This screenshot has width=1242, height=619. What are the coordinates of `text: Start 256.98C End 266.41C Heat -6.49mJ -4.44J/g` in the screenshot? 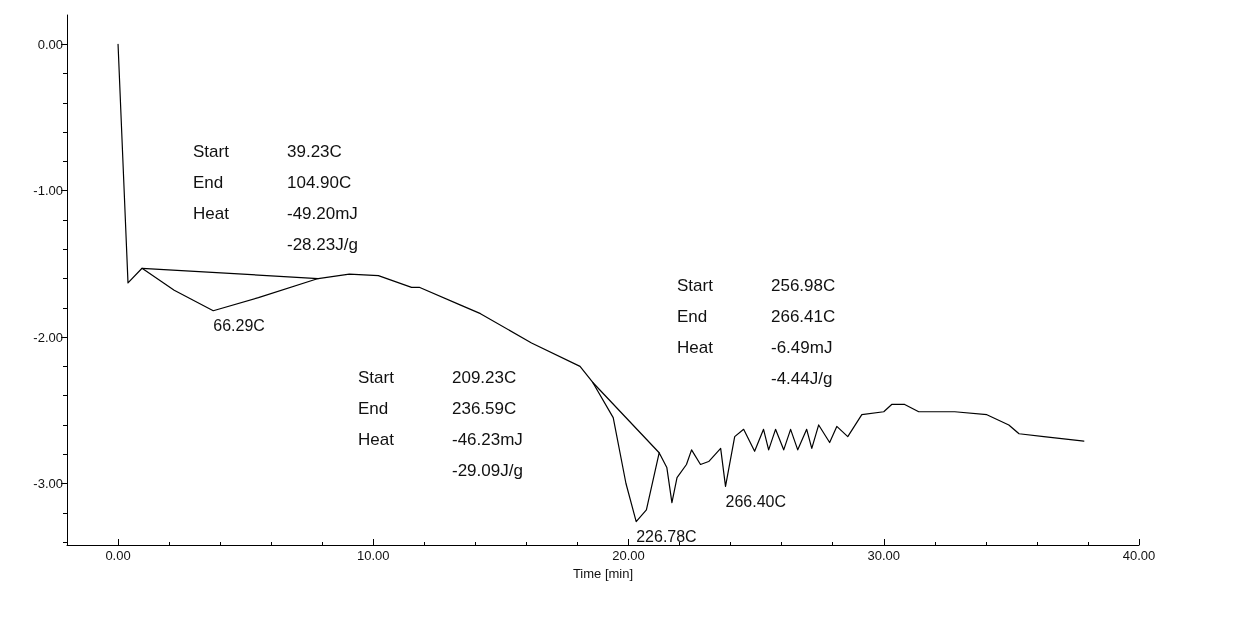 It's located at (756, 332).